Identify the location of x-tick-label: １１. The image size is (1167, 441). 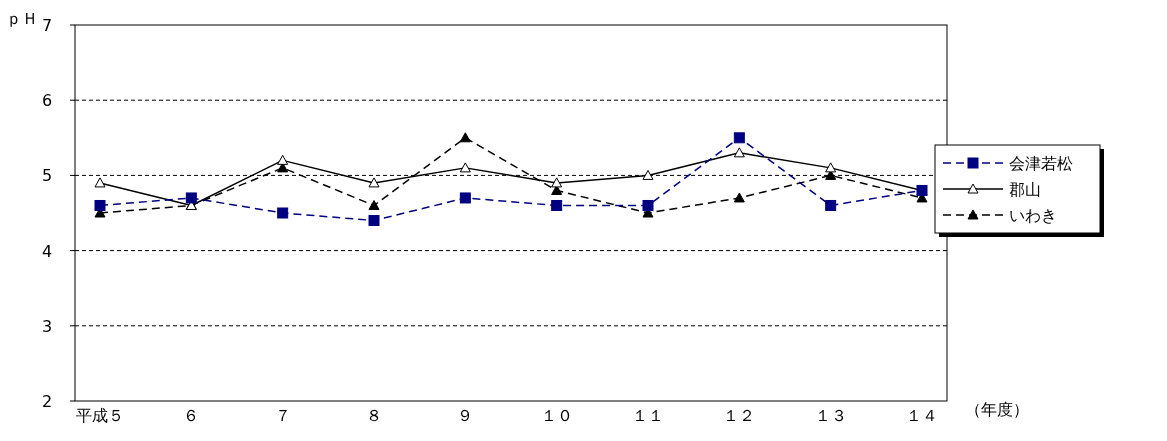
(648, 415).